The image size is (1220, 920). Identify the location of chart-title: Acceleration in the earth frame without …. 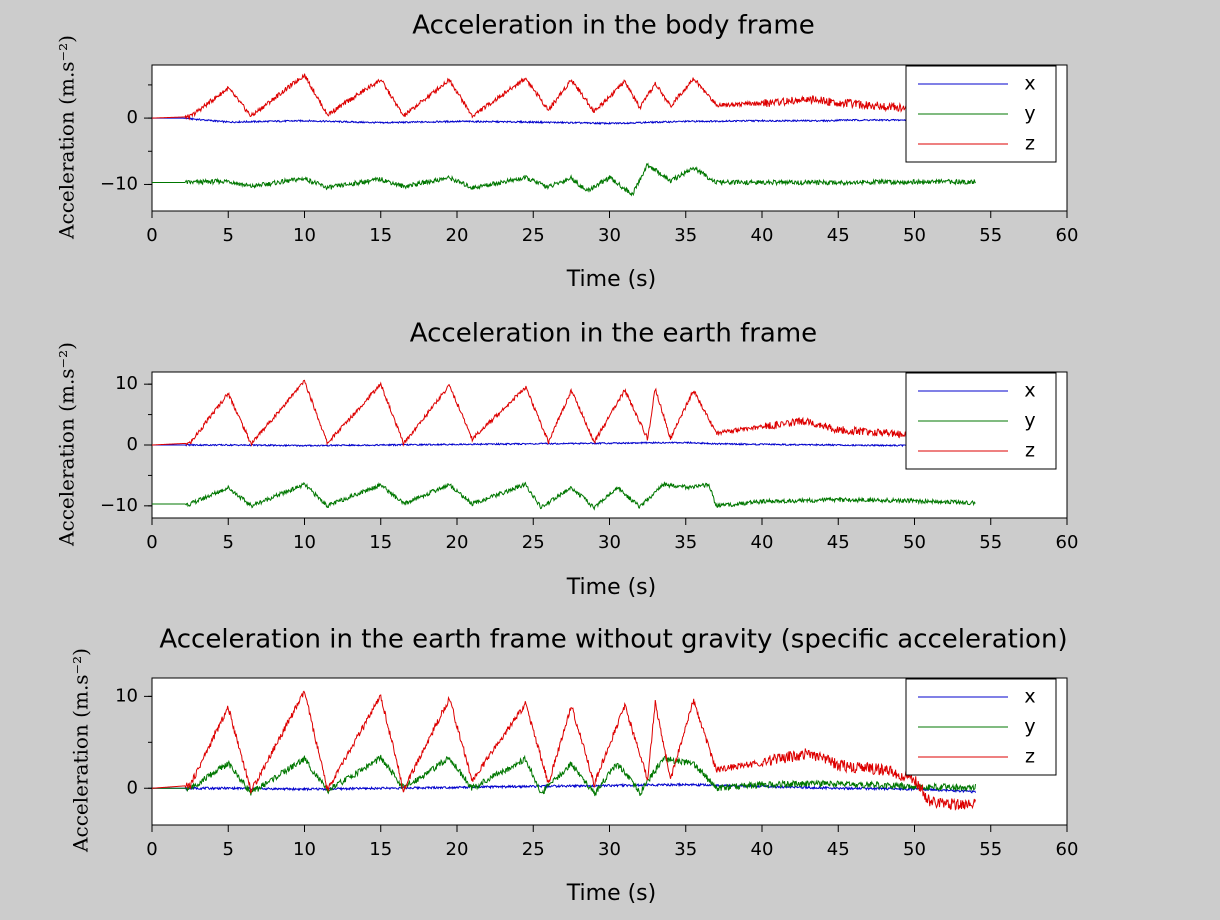
(613, 640).